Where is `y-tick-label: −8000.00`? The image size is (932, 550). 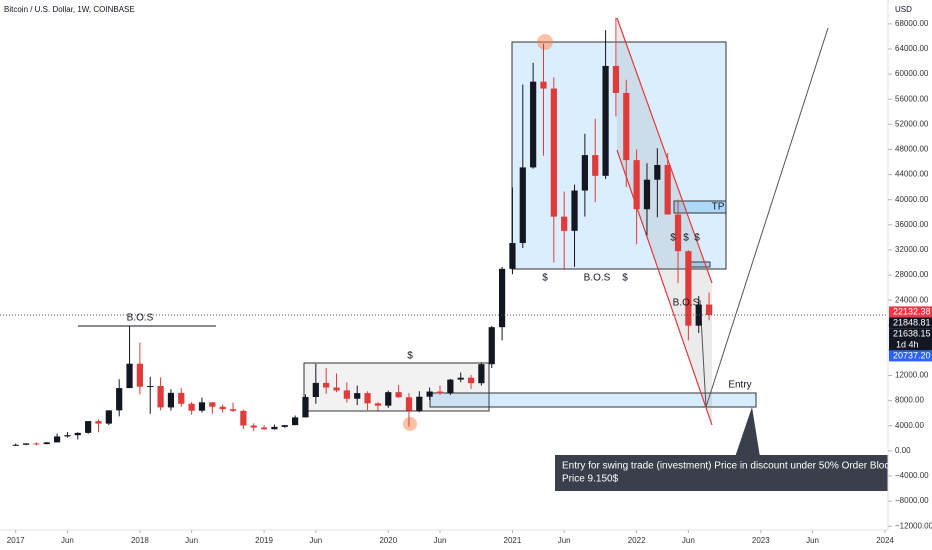 y-tick-label: −8000.00 is located at coordinates (912, 500).